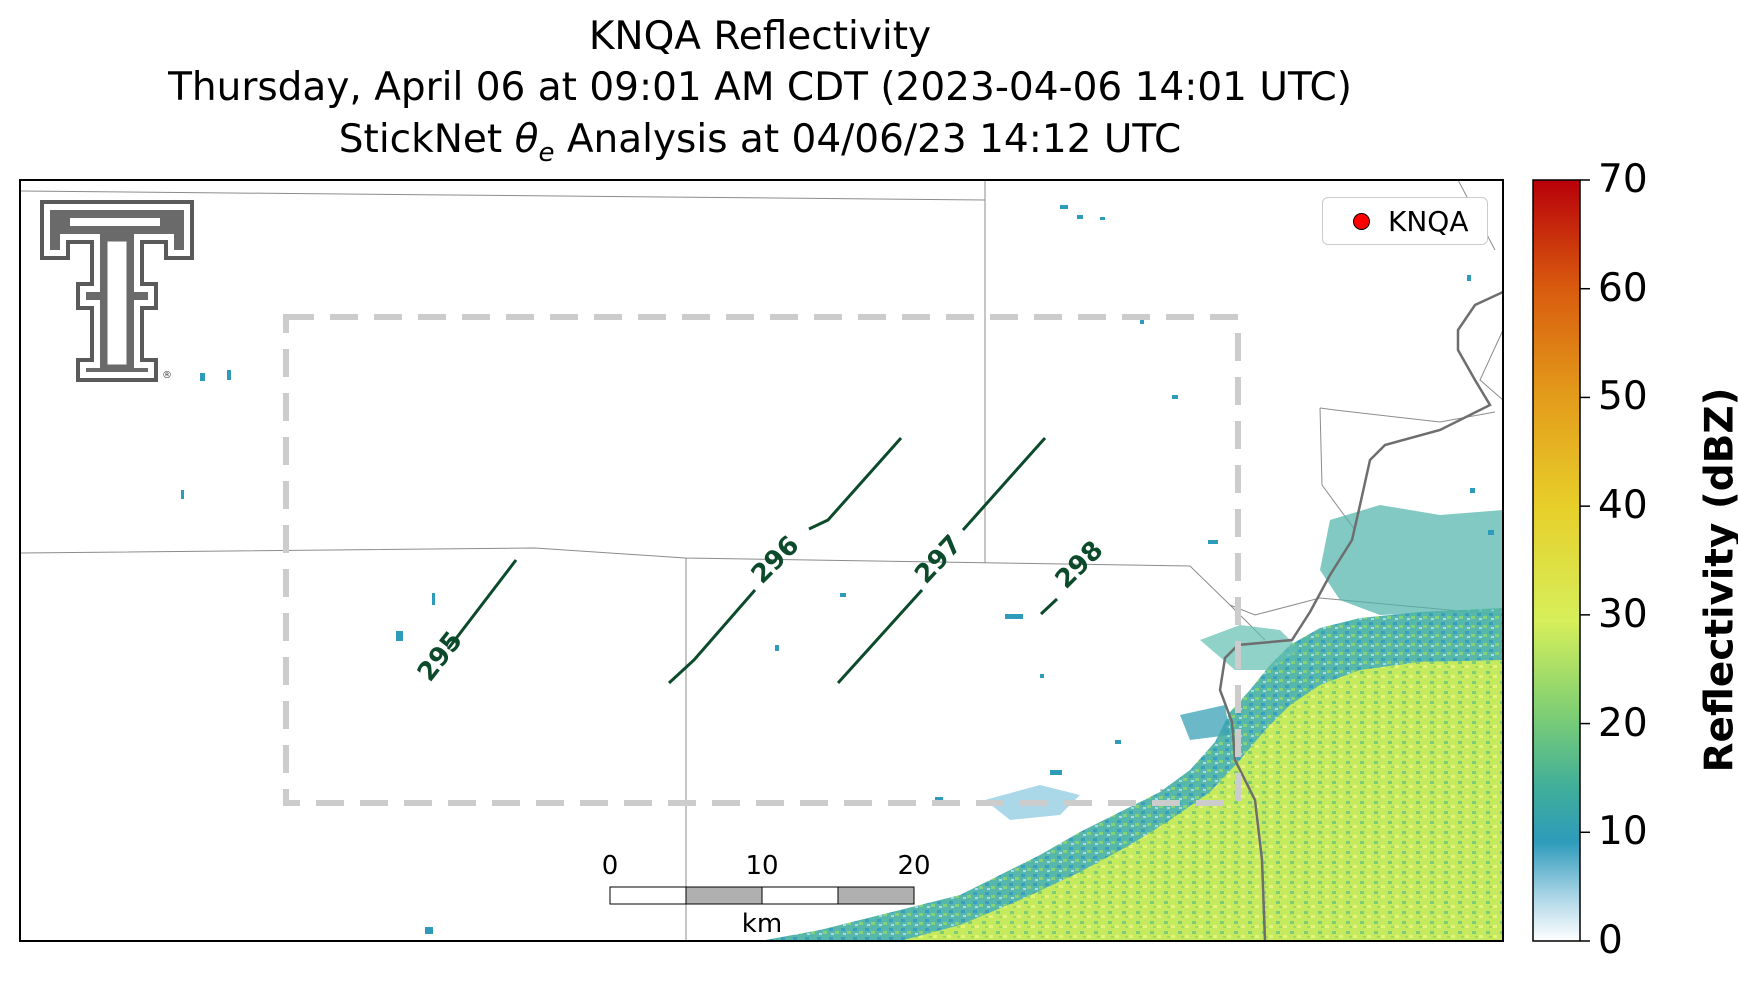 The image size is (1738, 981). Describe the element at coordinates (534, 142) in the screenshot. I see `theta-symbol: θe` at that location.